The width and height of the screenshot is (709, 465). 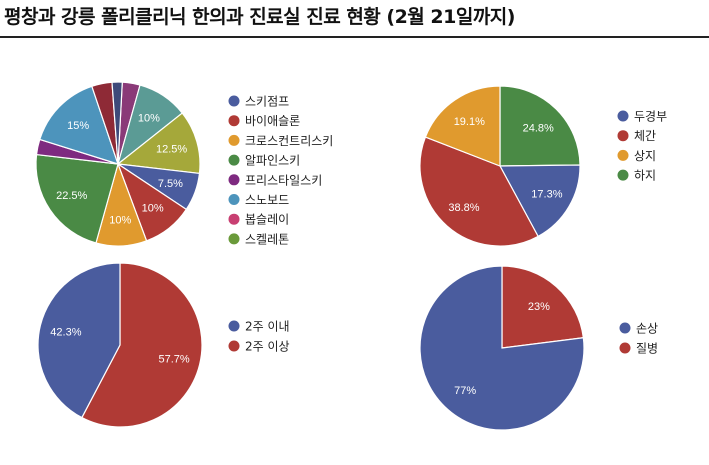 I want to click on legend-label: 손상, so click(x=647, y=329).